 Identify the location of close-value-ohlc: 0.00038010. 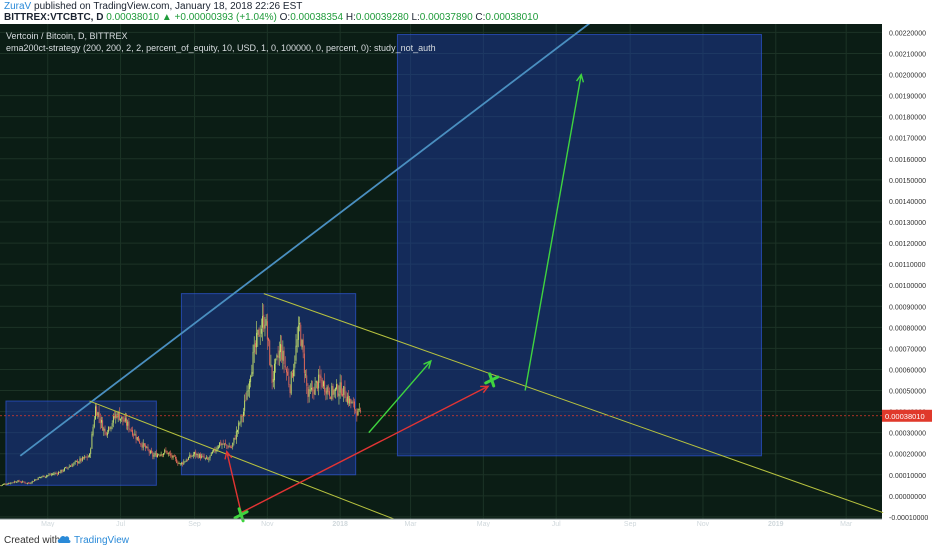
(512, 17).